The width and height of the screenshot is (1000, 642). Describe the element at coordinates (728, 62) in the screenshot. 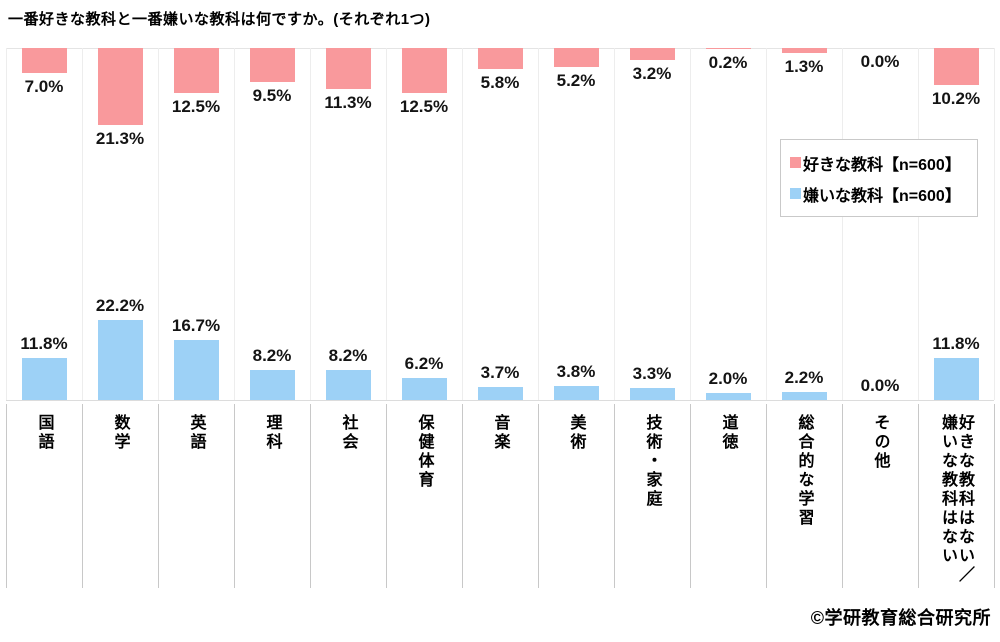

I see `favorite-value-label: 0.2%` at that location.